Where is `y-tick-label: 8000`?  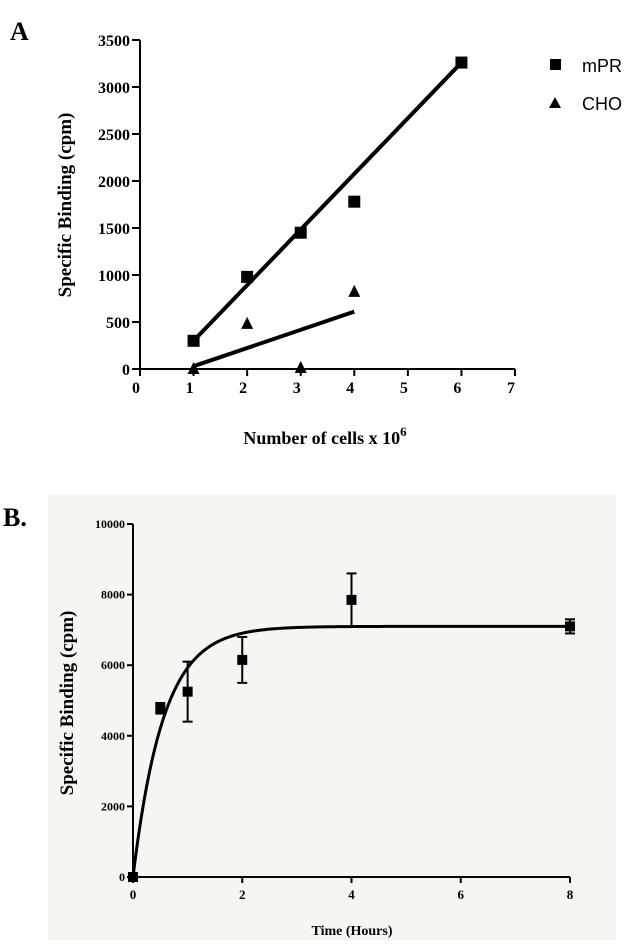
y-tick-label: 8000 is located at coordinates (113, 595).